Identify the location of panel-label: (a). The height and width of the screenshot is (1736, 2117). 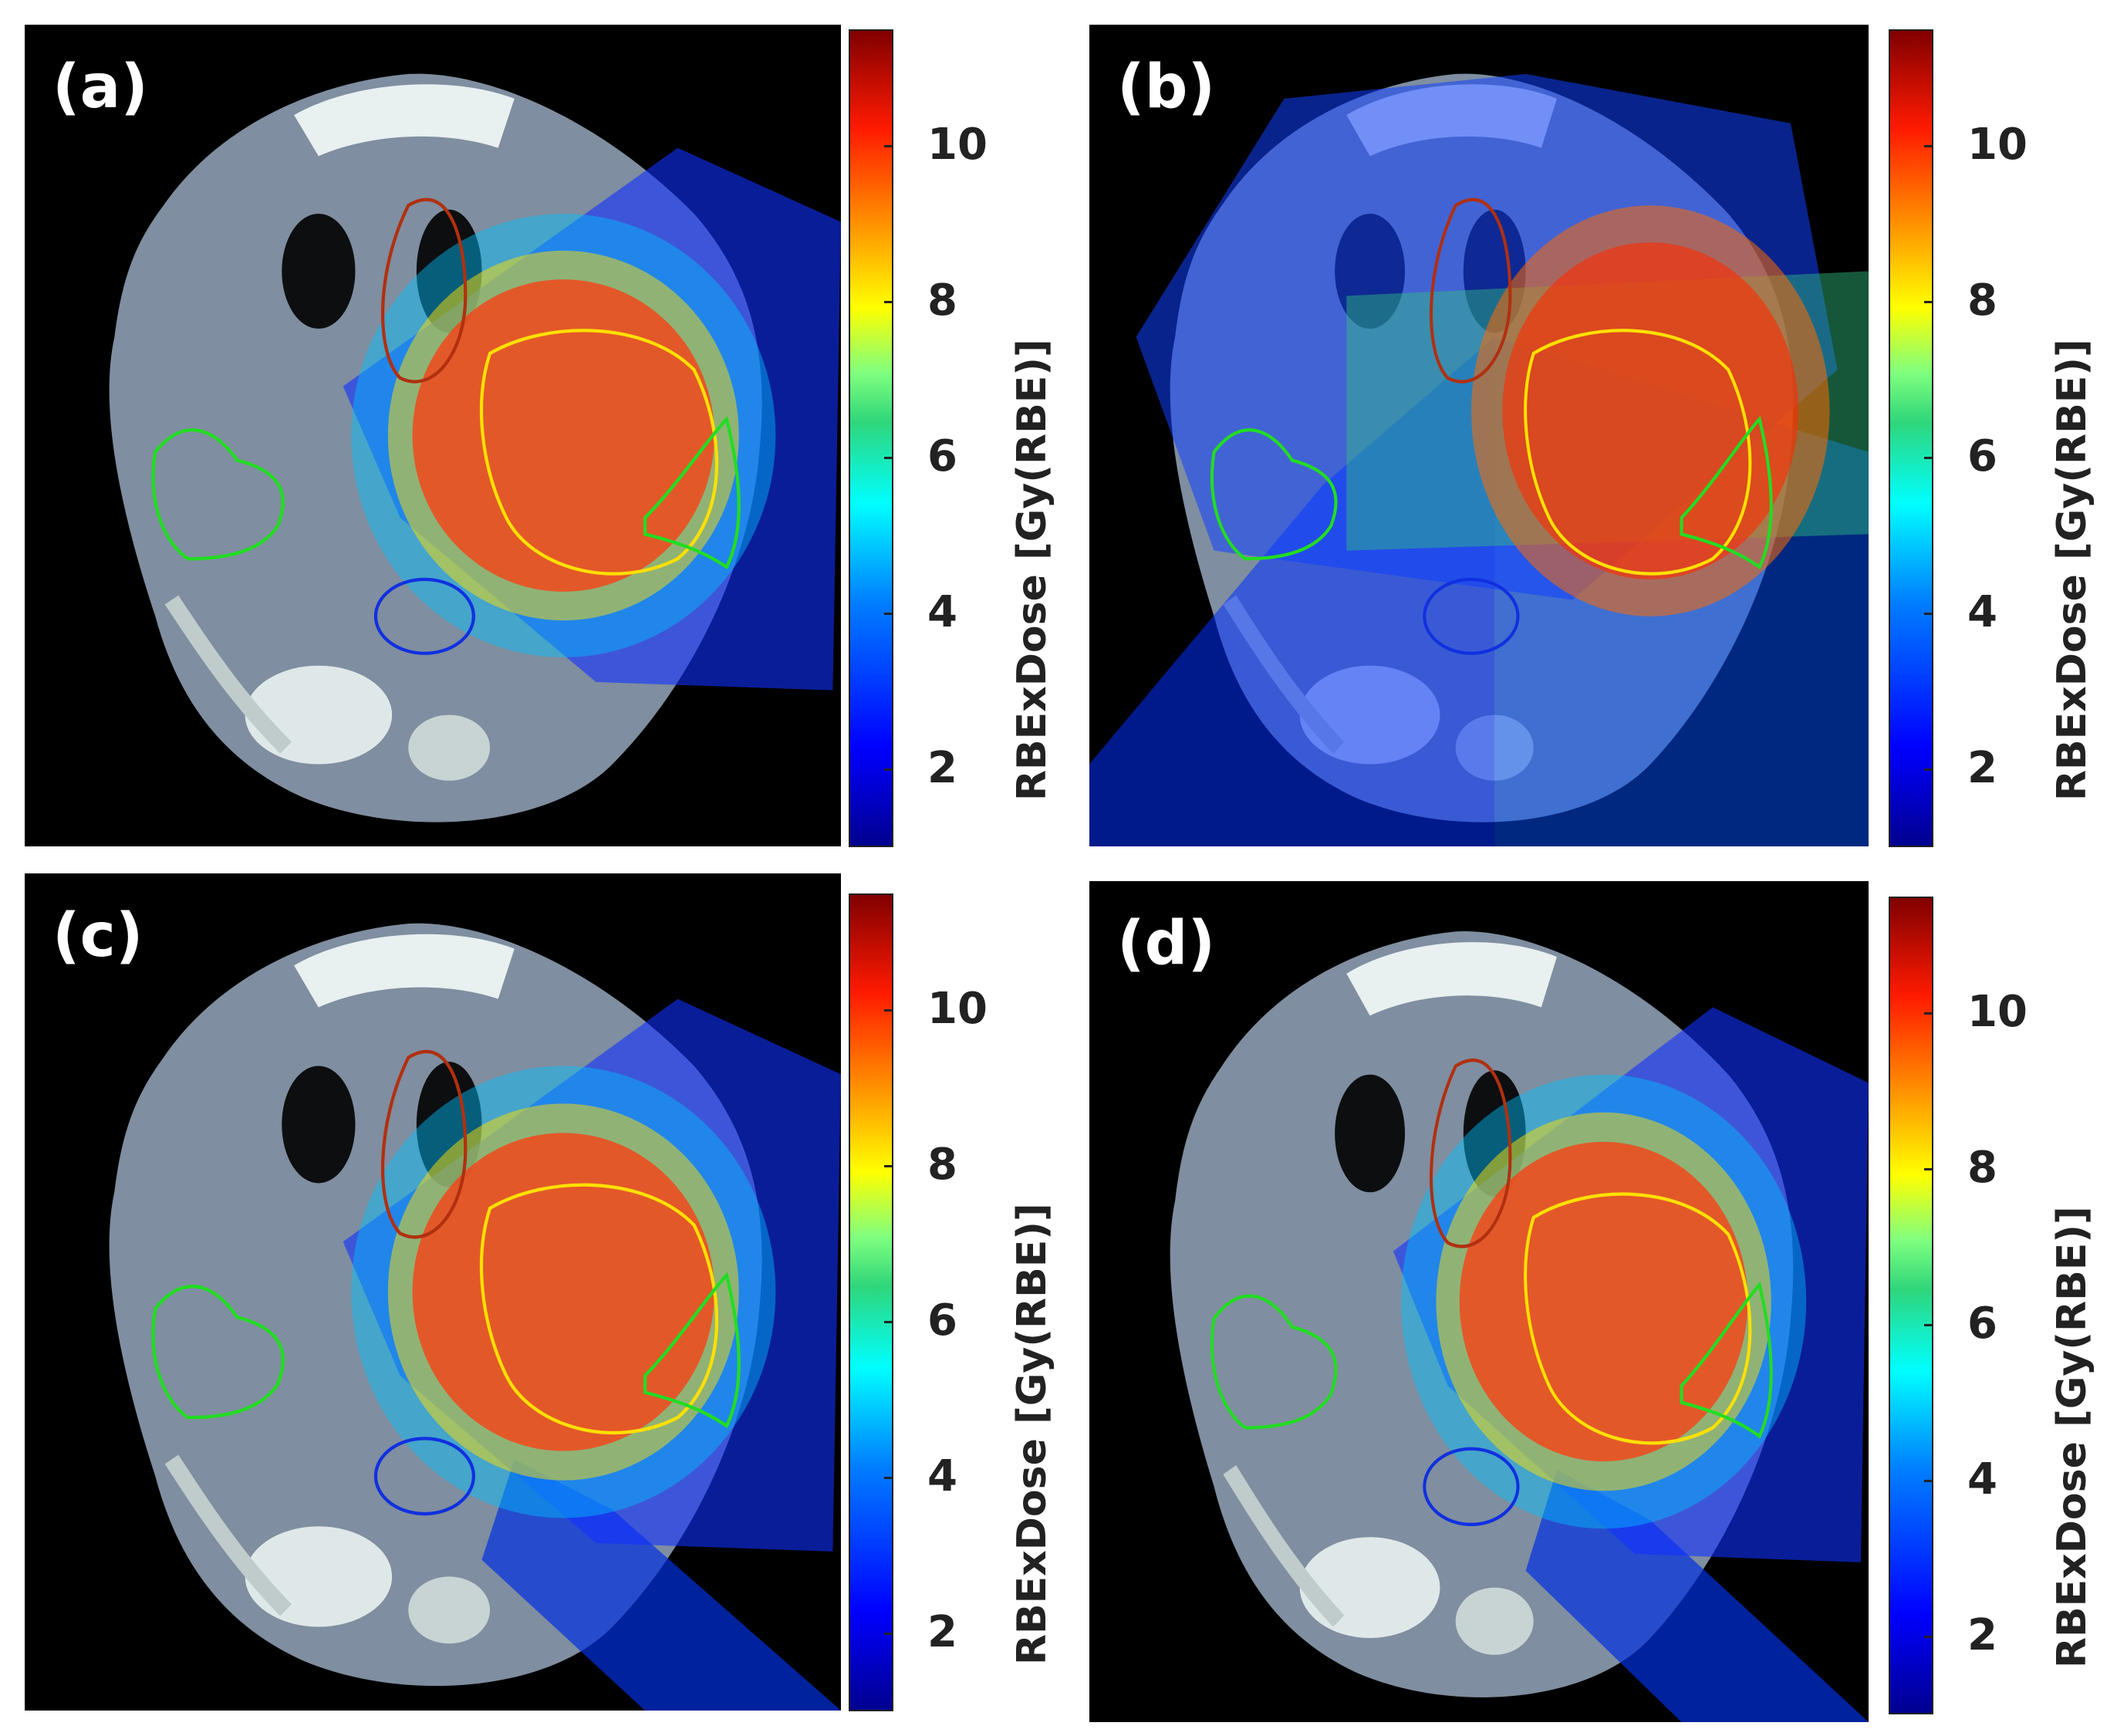
(100, 87).